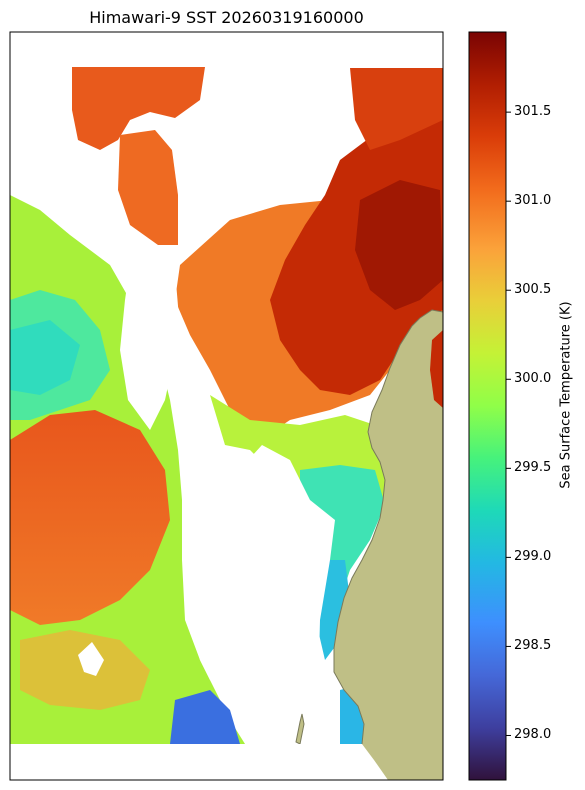 This screenshot has width=585, height=790. Describe the element at coordinates (90, 517) in the screenshot. I see `sst-region-west-orange` at that location.